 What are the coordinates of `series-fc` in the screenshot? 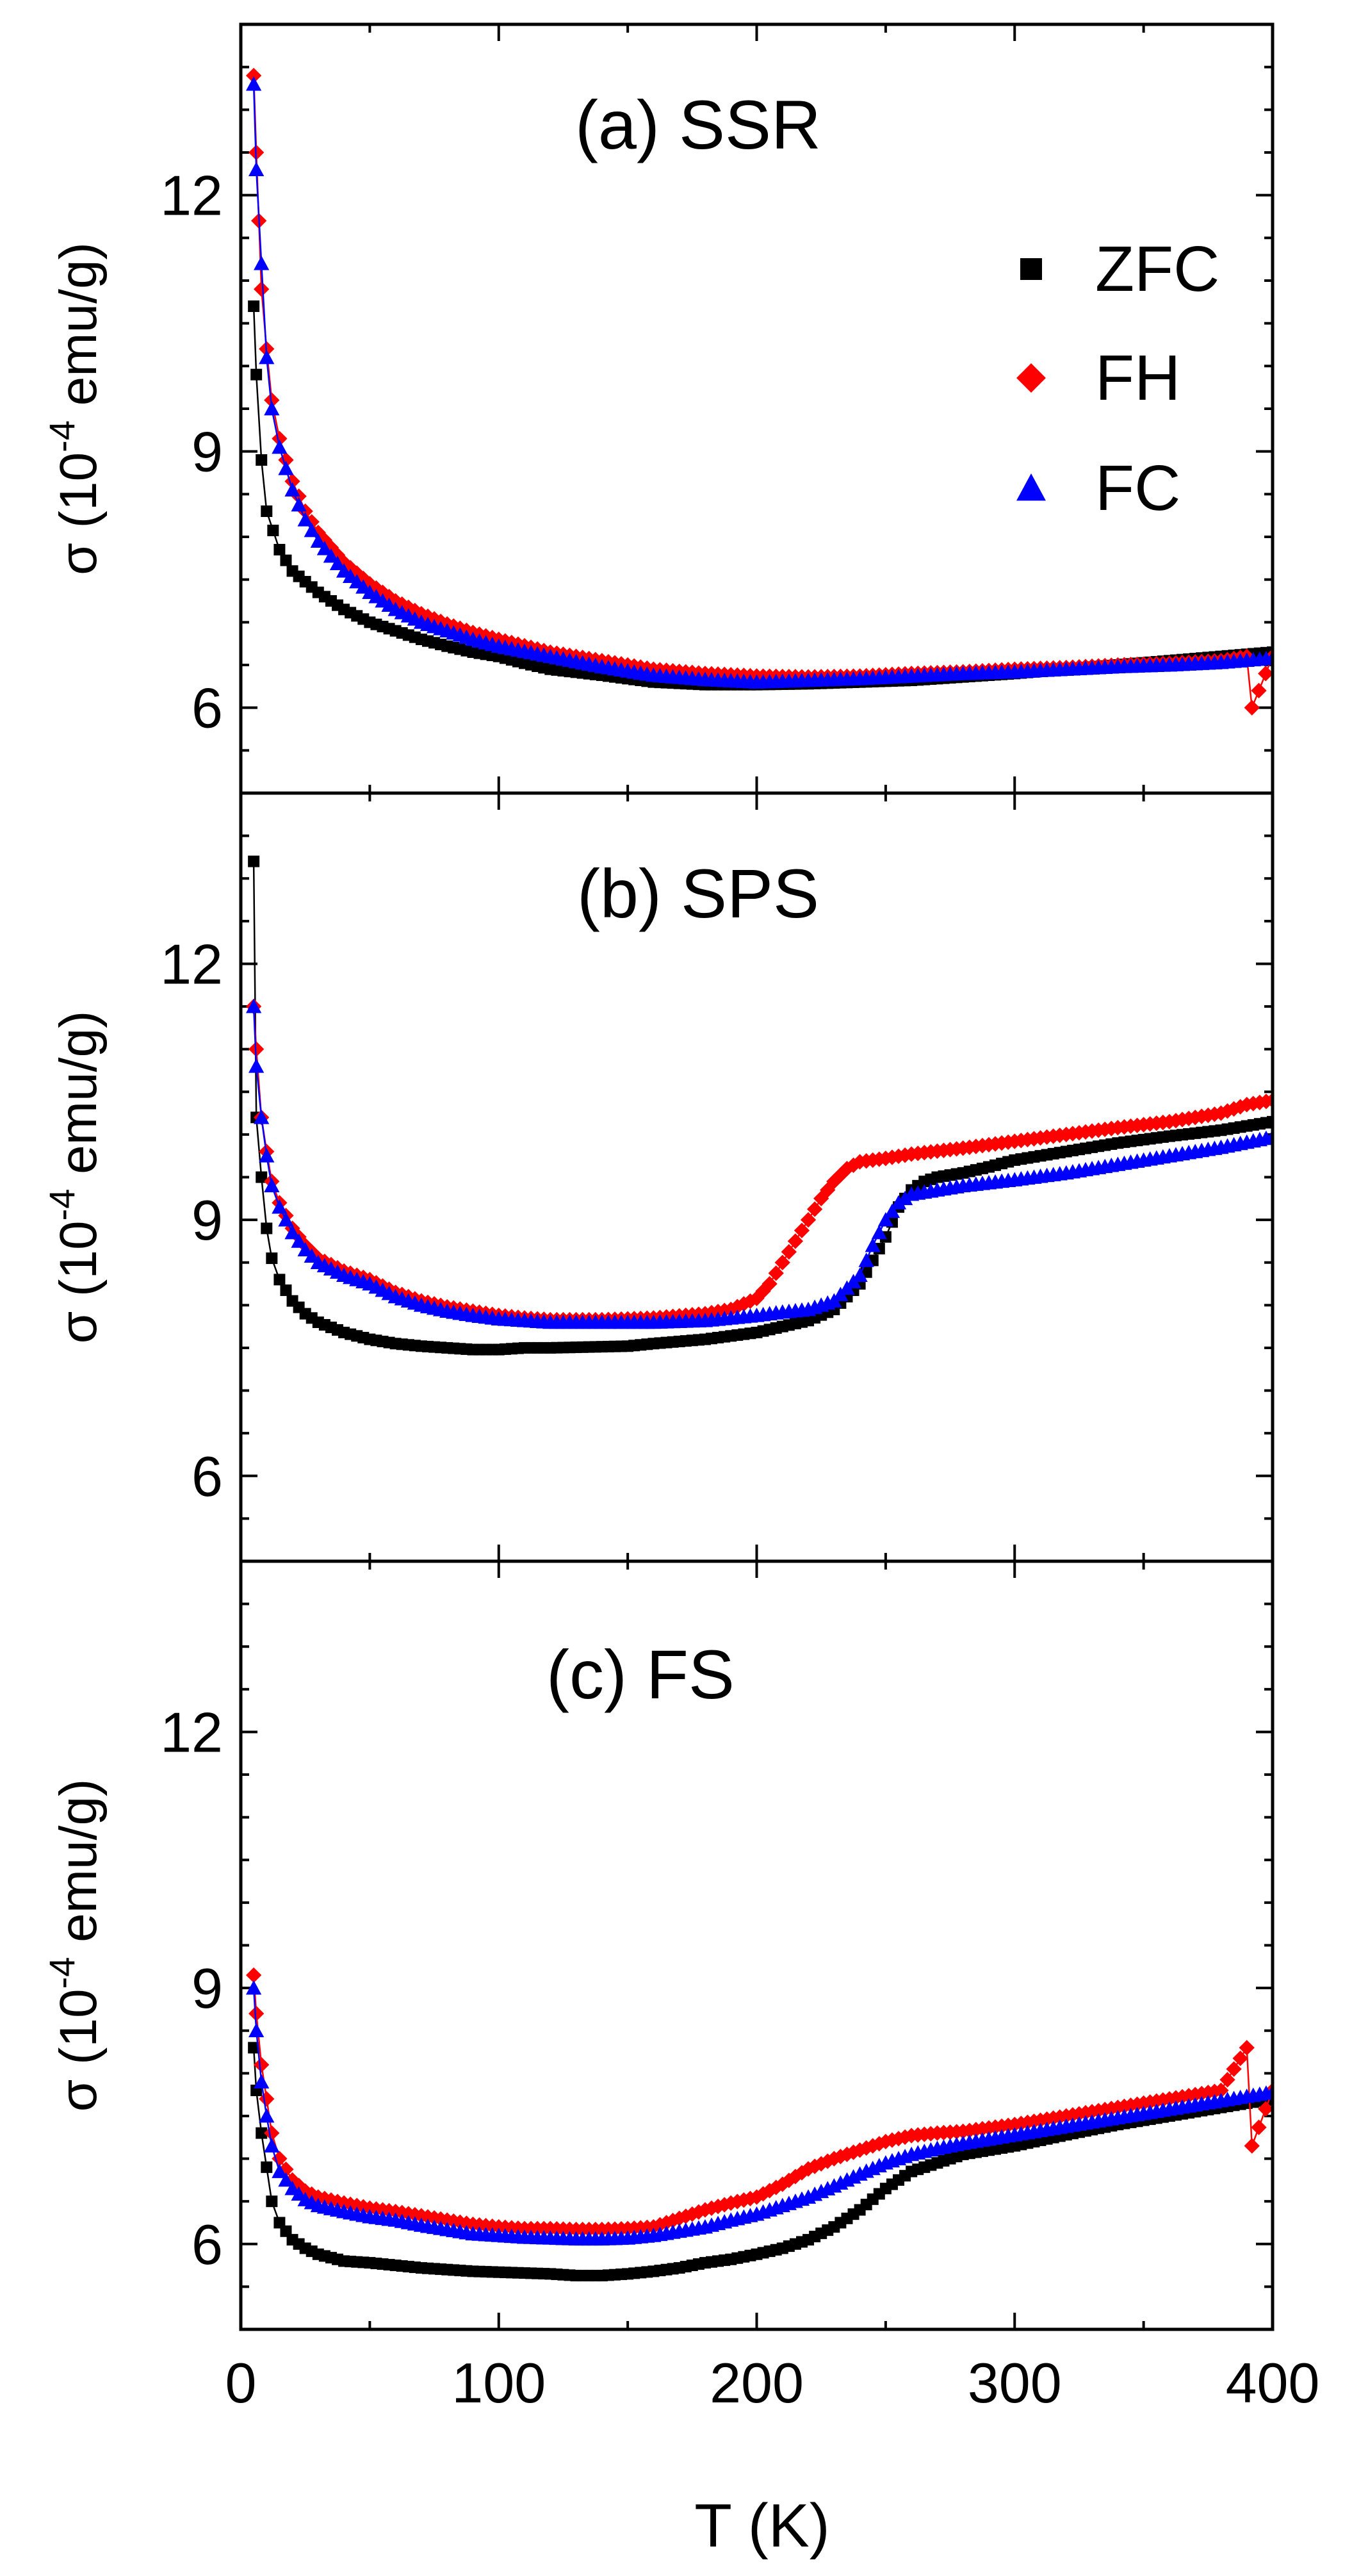 It's located at (759, 1163).